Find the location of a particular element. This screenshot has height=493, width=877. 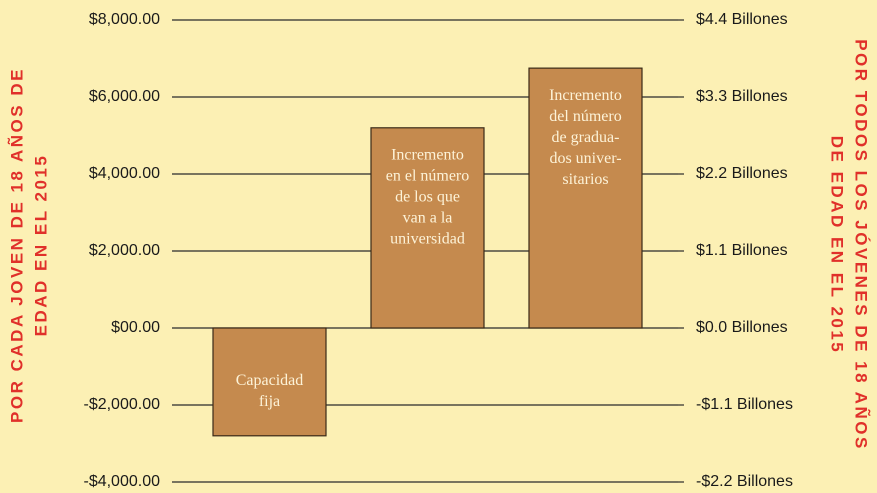

bar-label: dos univer- is located at coordinates (585, 158).